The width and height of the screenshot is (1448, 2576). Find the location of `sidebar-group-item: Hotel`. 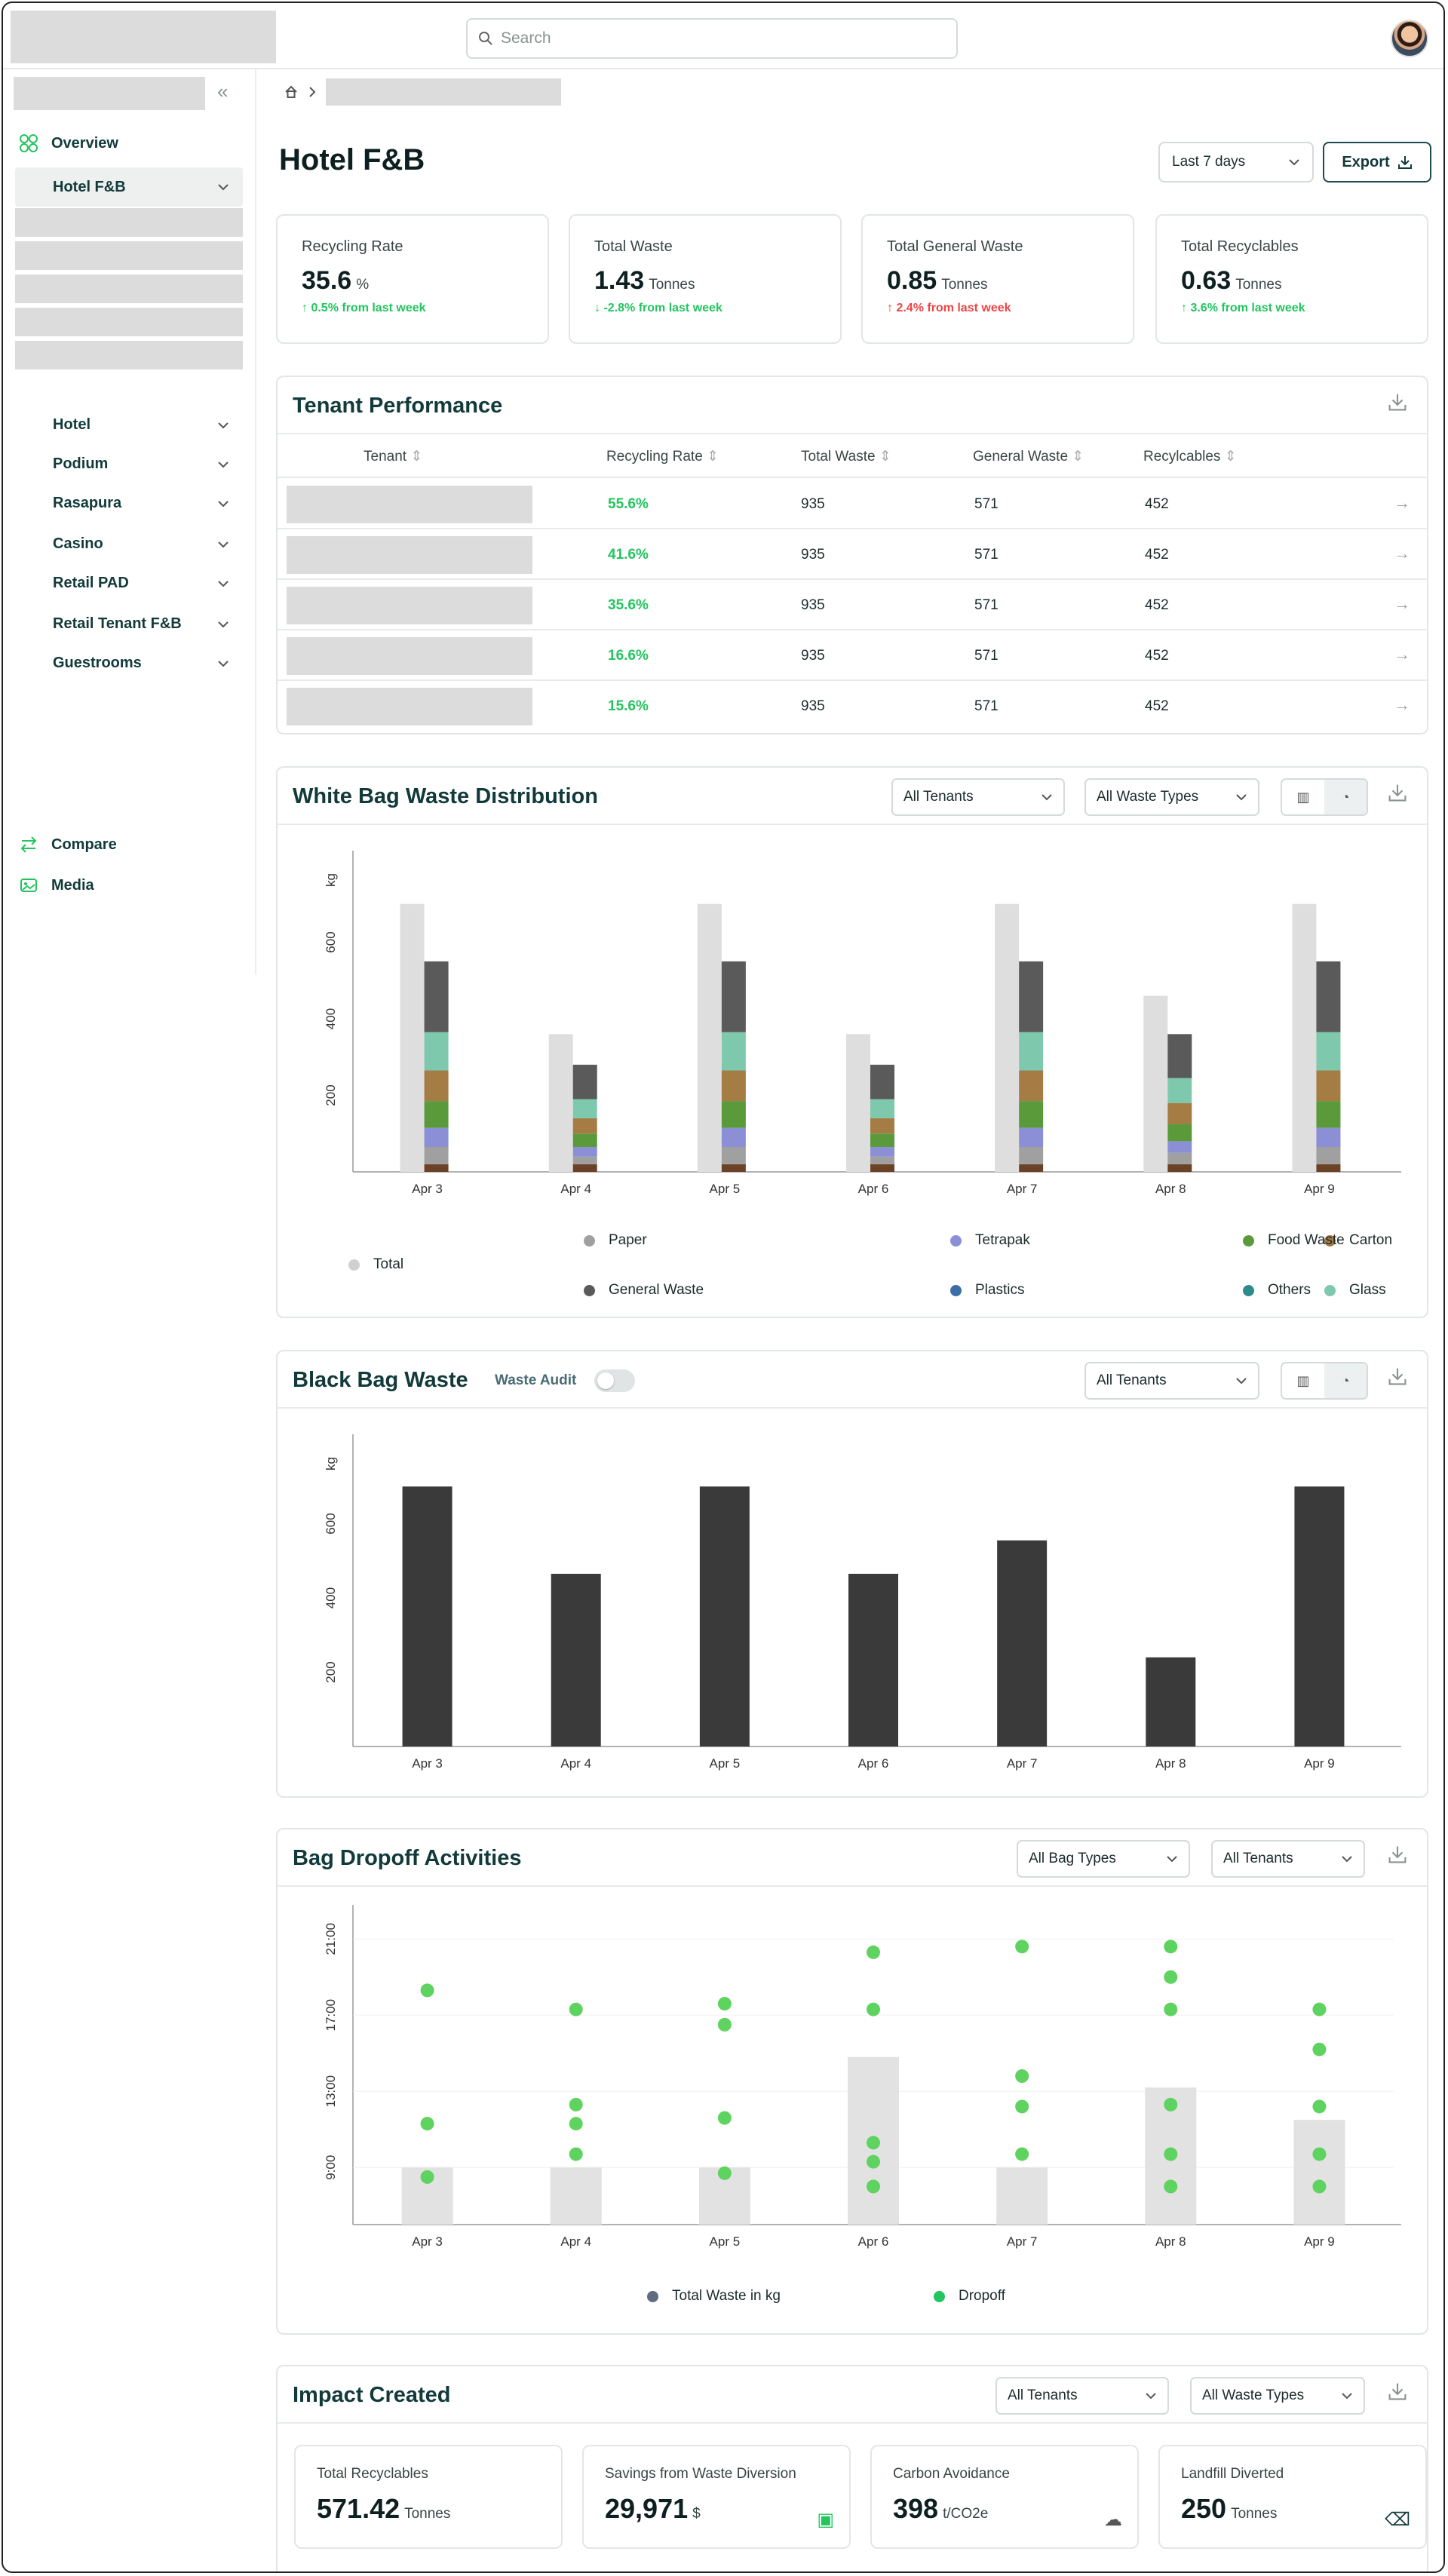

sidebar-group-item: Hotel is located at coordinates (123, 425).